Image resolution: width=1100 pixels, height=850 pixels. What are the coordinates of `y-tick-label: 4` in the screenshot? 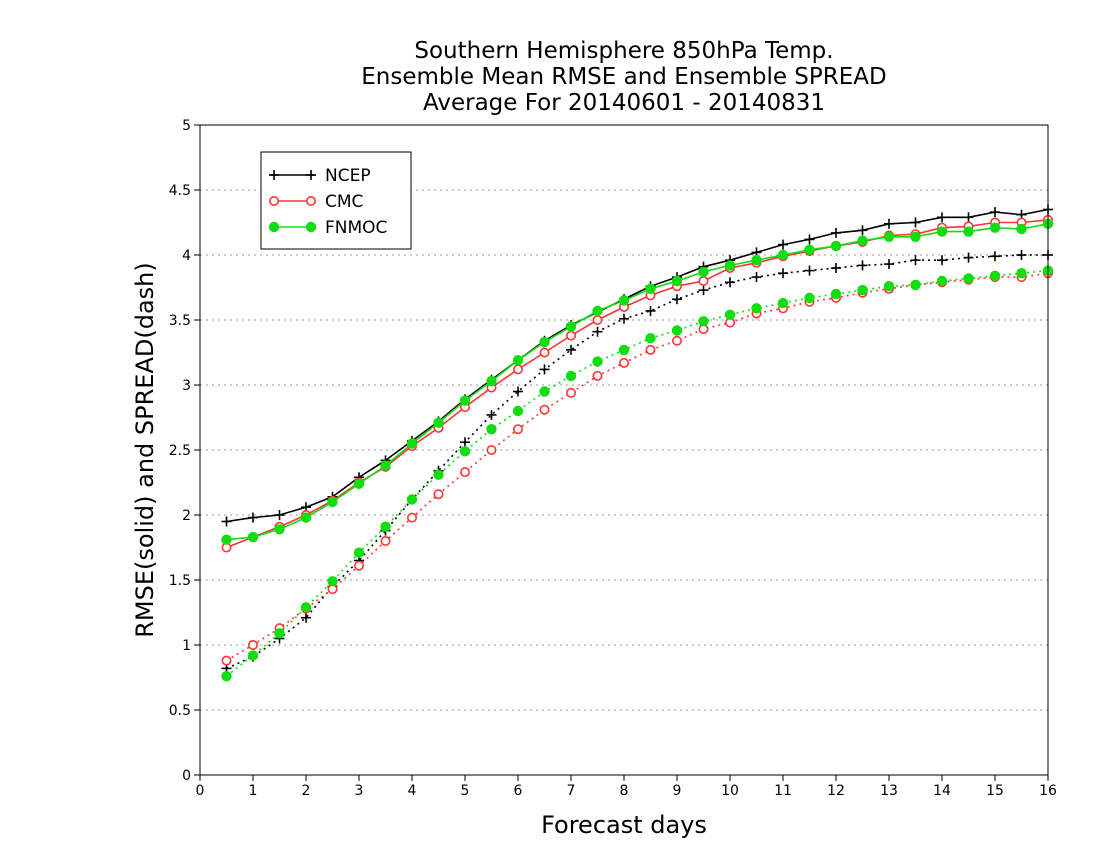 It's located at (186, 256).